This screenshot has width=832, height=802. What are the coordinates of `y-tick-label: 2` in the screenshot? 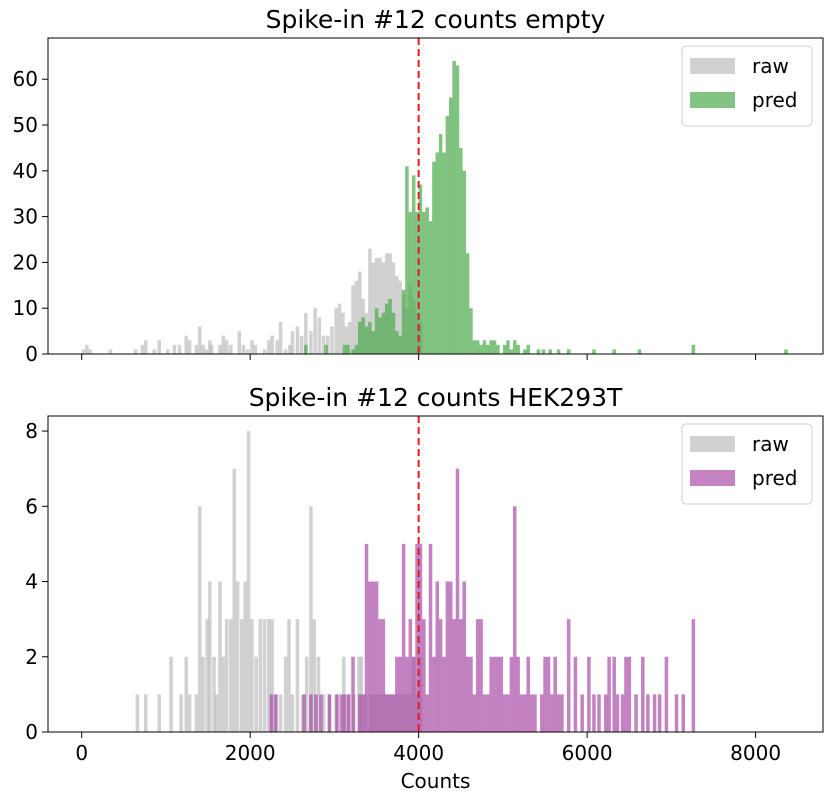 It's located at (31, 657).